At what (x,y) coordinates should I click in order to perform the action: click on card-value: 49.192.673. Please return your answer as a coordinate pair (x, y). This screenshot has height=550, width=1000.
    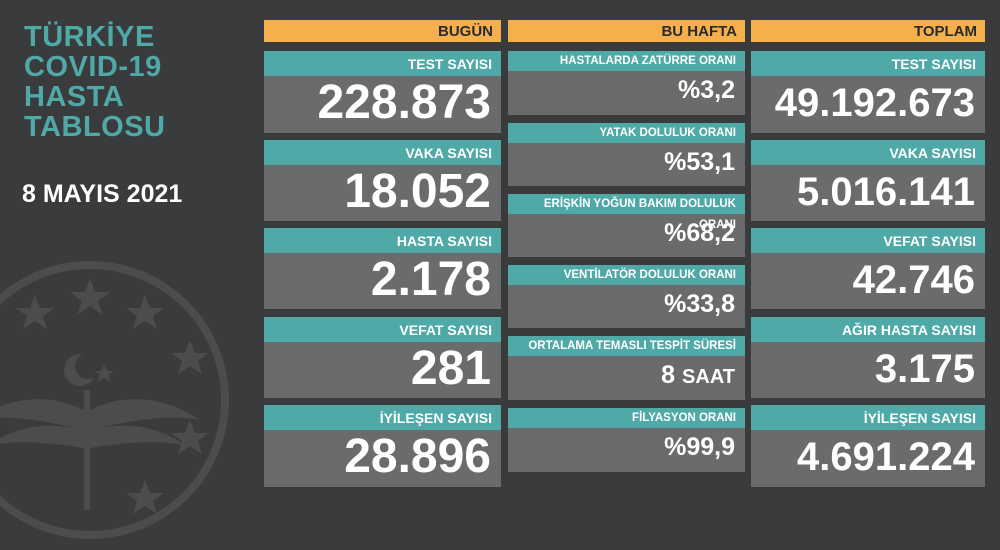
    Looking at the image, I should click on (874, 103).